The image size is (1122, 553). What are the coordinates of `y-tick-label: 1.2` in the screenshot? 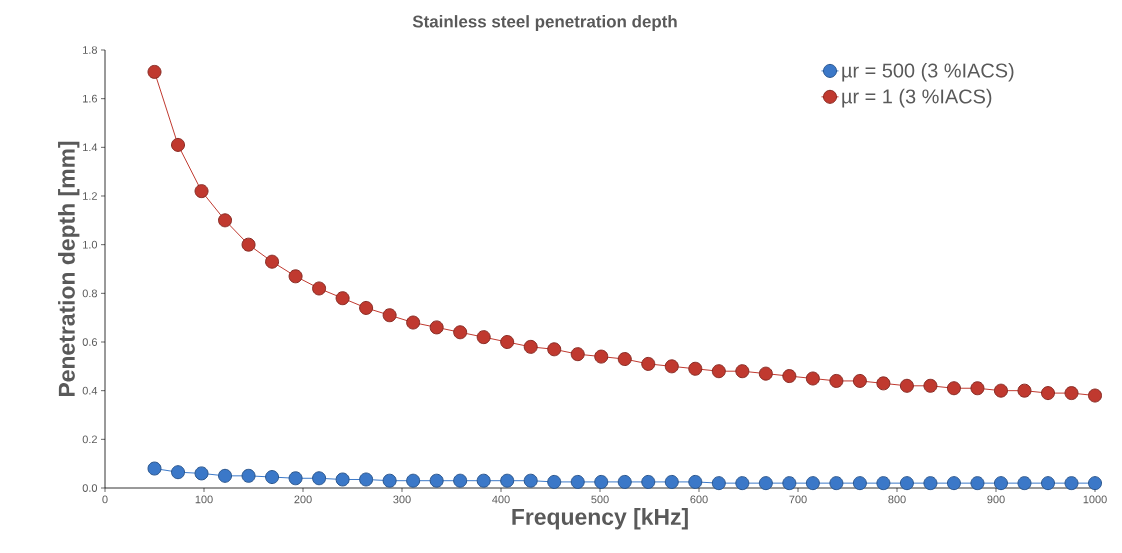 It's located at (90, 196).